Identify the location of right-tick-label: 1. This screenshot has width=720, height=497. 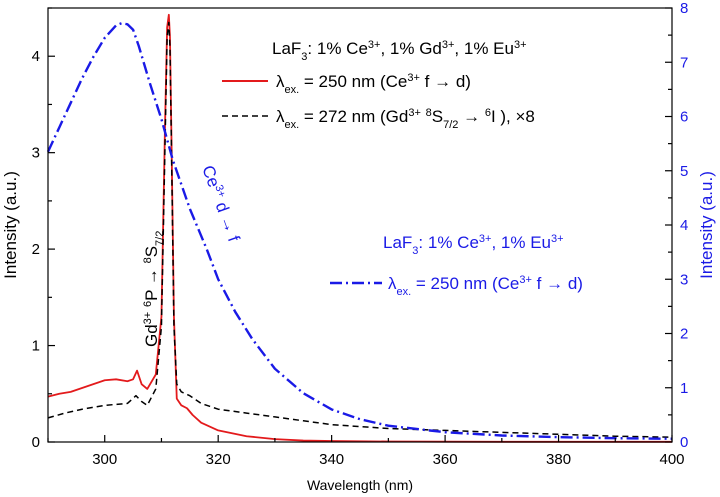
(684, 388).